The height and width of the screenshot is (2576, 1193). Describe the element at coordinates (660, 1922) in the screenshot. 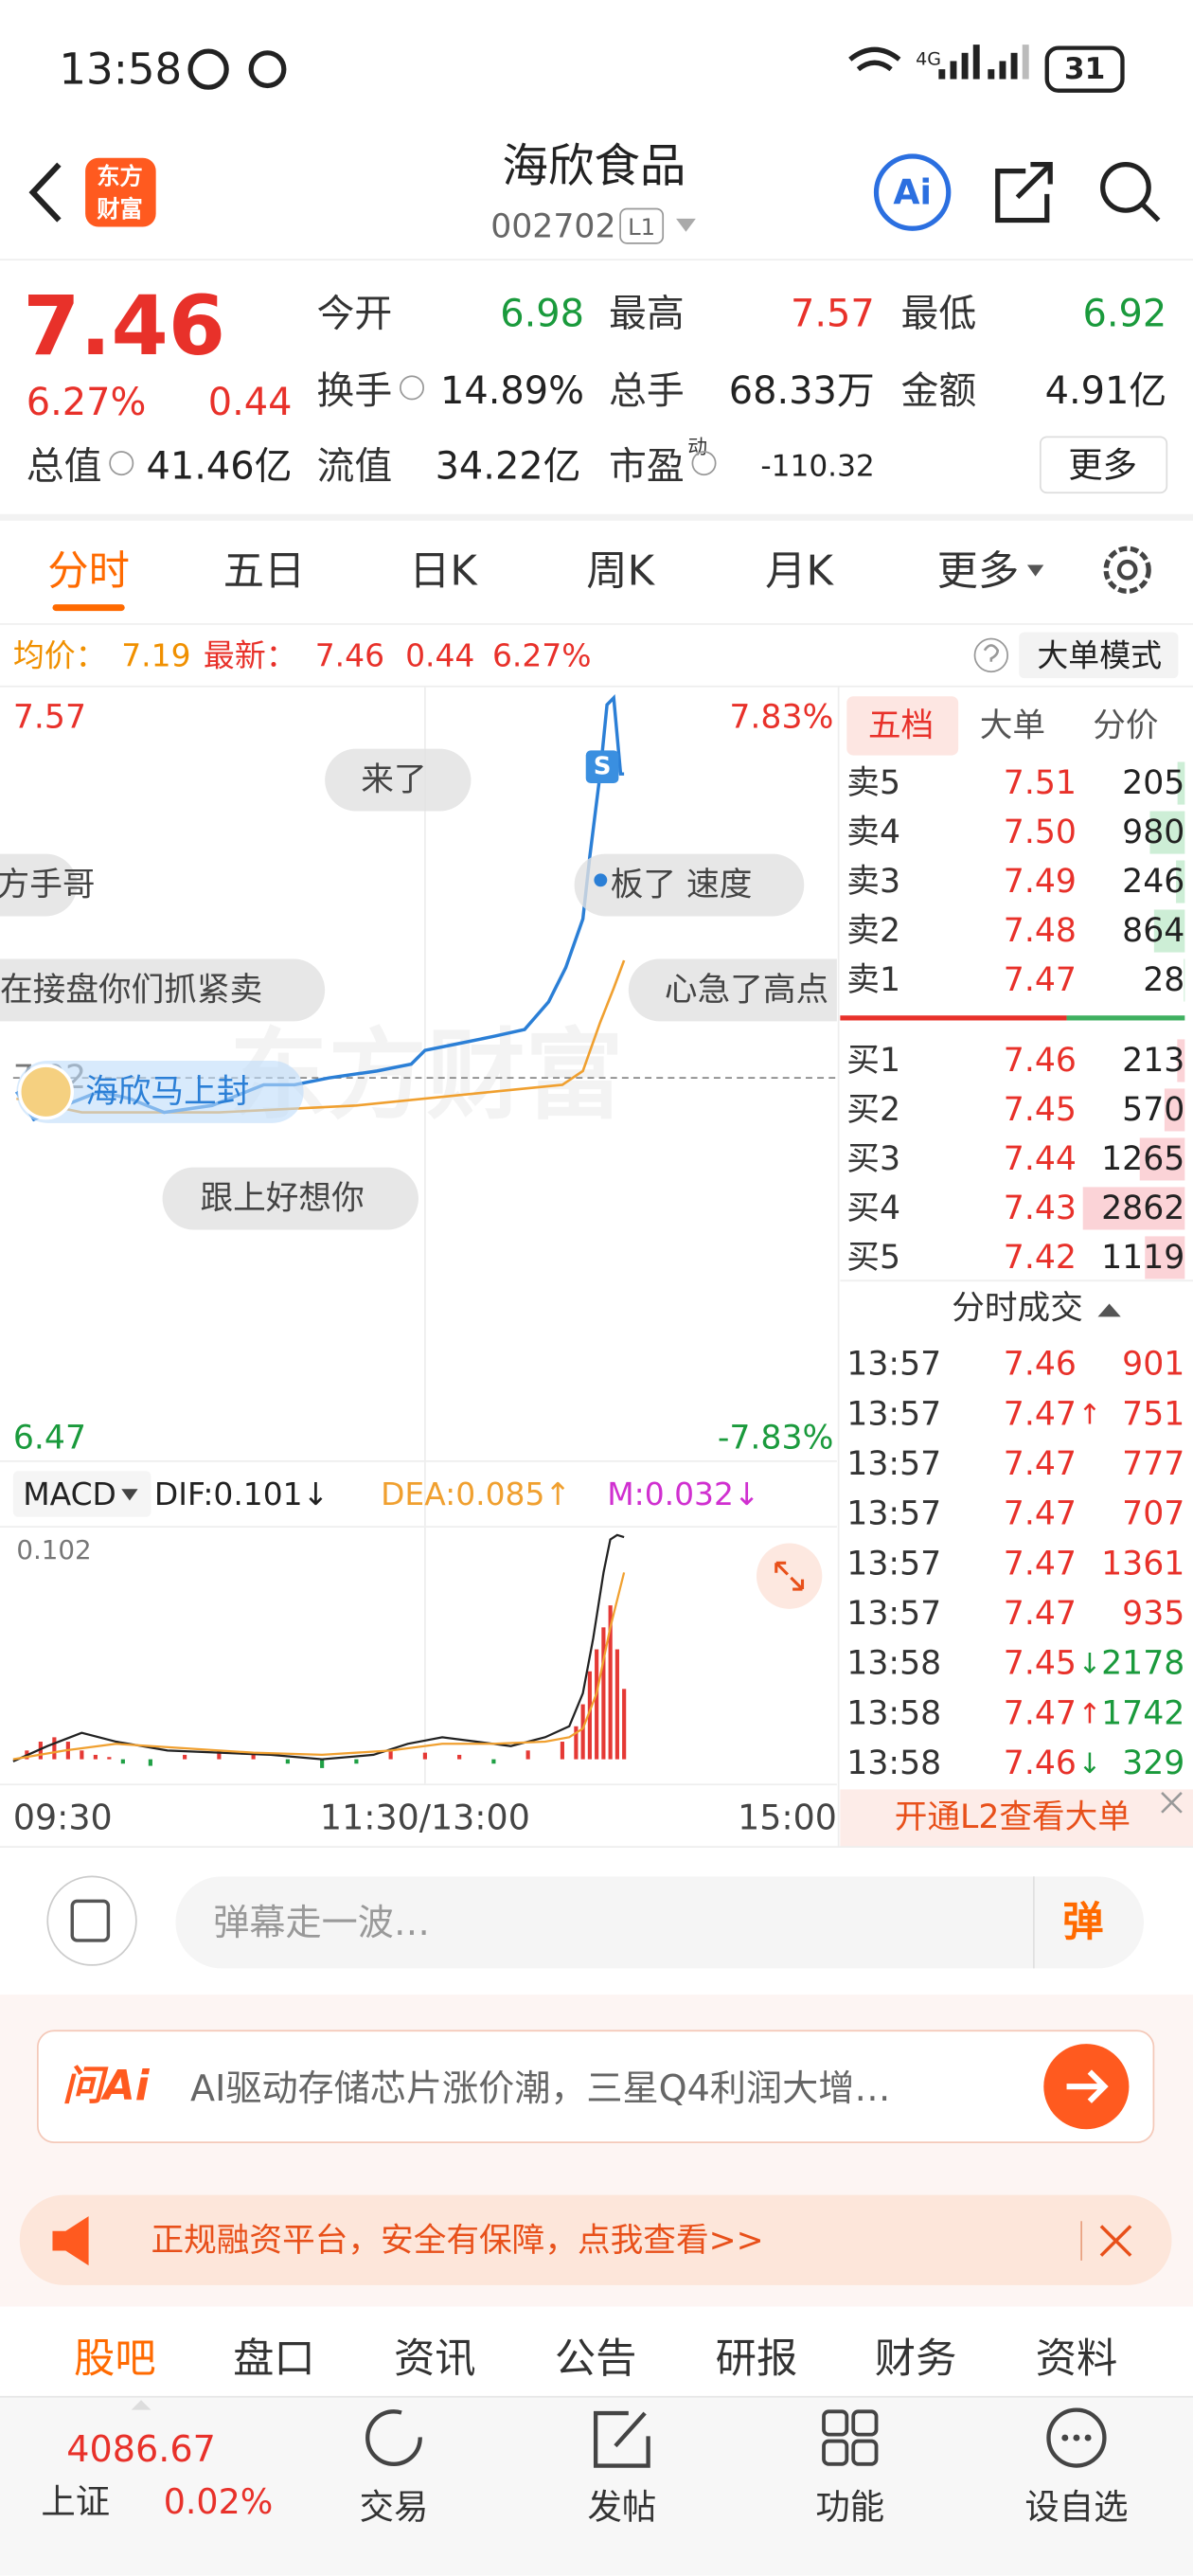

I see `danmaku-input` at that location.